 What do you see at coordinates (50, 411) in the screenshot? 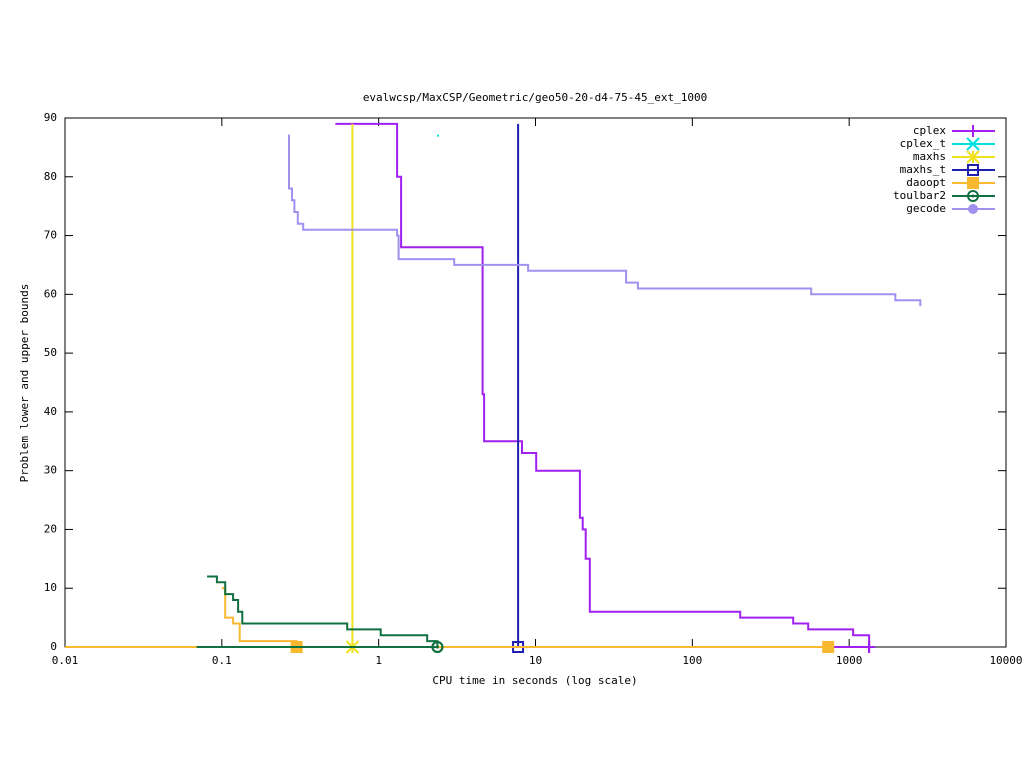
I see `y-tick-label: 40` at bounding box center [50, 411].